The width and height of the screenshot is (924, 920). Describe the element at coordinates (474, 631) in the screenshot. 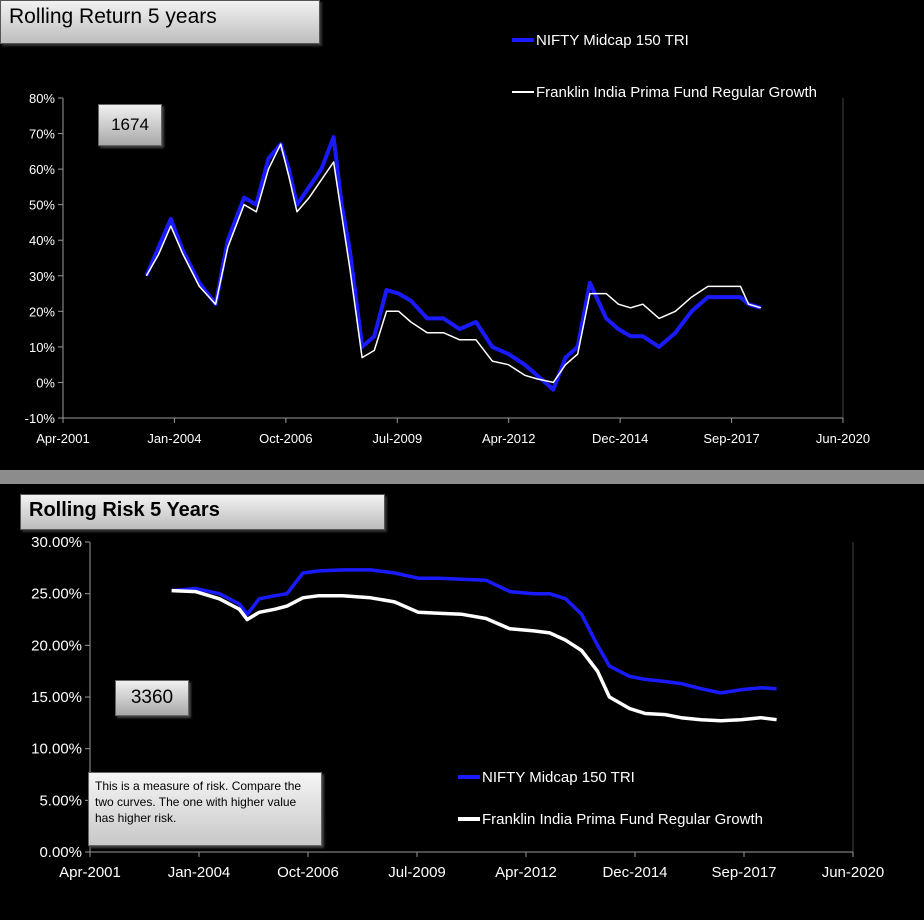

I see `series-line-nifty` at that location.